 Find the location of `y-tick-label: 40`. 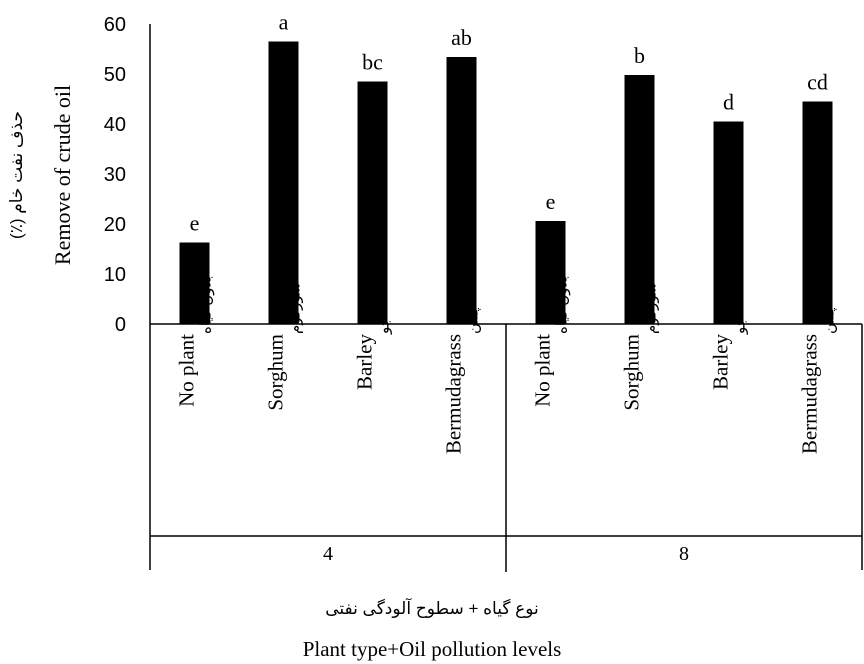

y-tick-label: 40 is located at coordinates (115, 125).